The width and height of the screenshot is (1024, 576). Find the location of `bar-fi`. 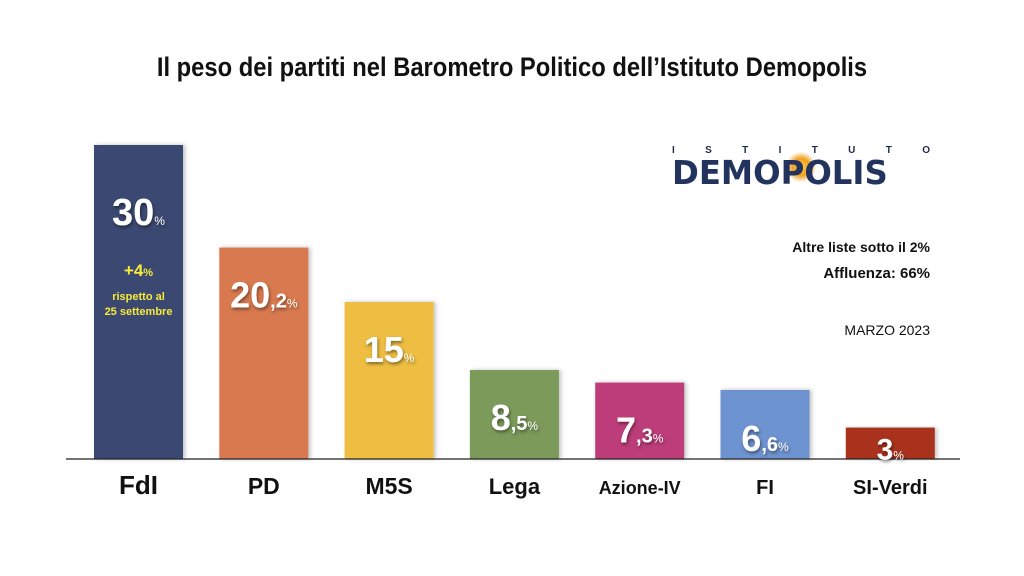

bar-fi is located at coordinates (765, 424).